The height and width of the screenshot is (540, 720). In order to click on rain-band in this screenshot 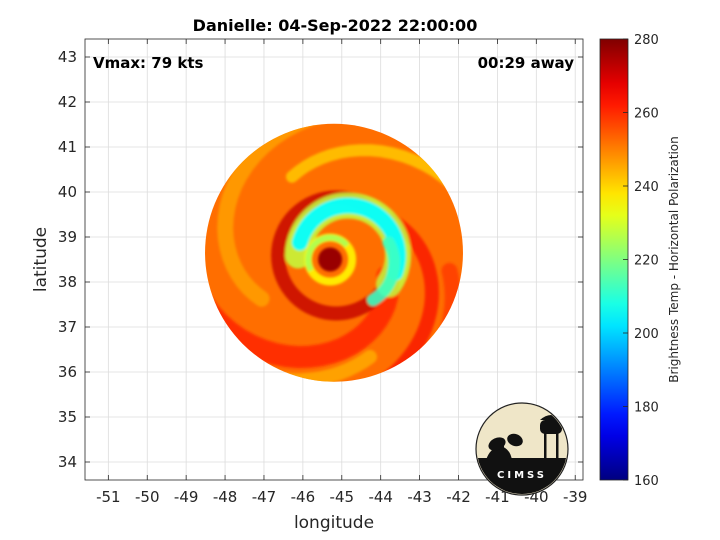, I will do `click(322, 296)`.